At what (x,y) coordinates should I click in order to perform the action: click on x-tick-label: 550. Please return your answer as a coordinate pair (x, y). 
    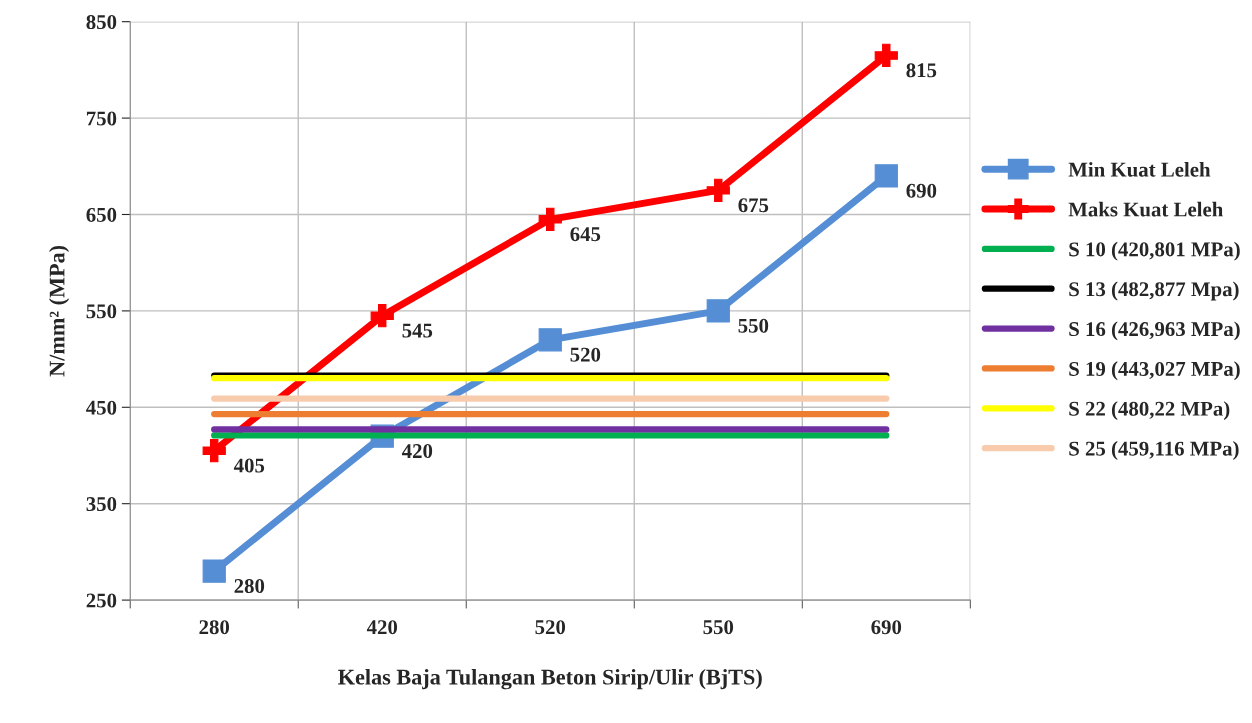
    Looking at the image, I should click on (718, 627).